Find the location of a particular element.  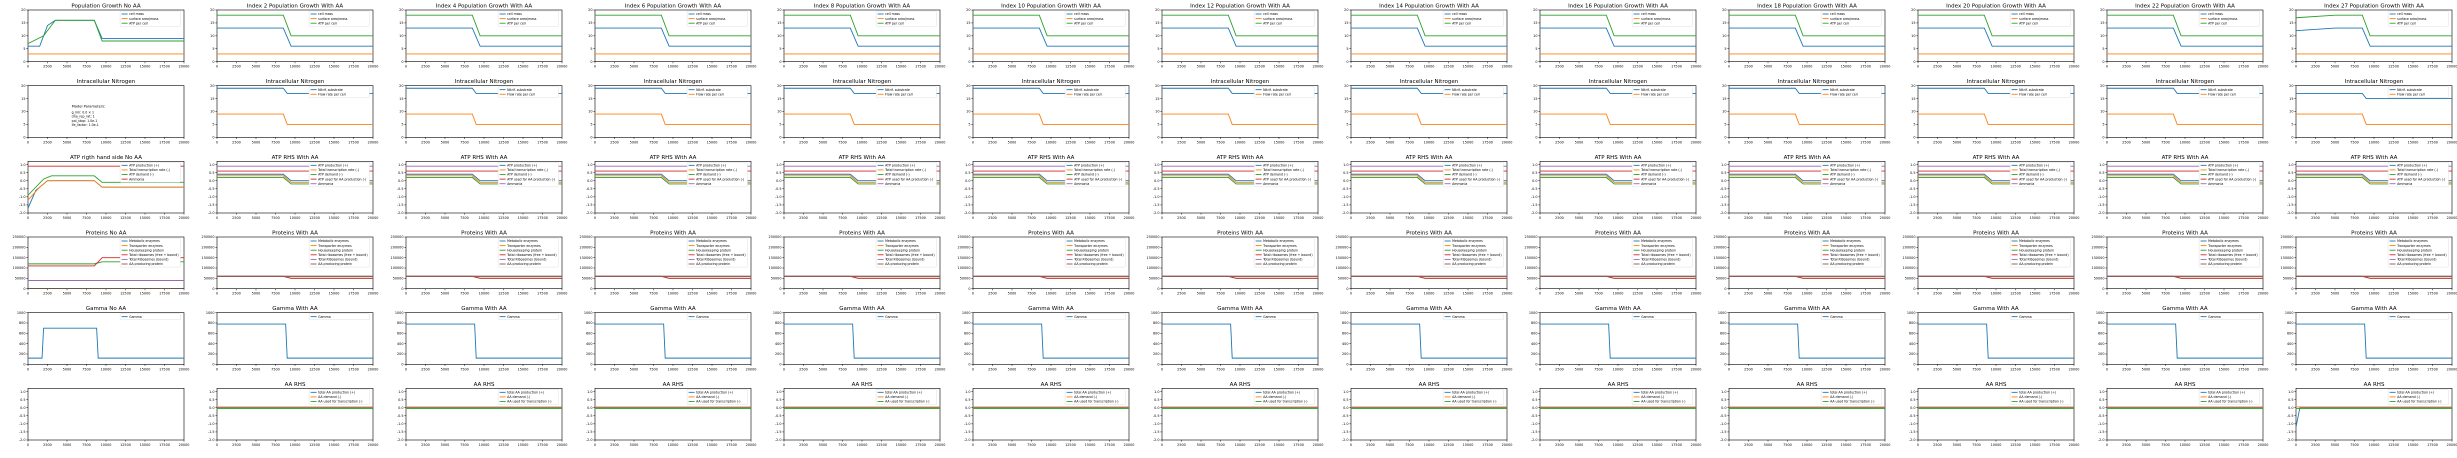

y-tick-label: 800 is located at coordinates (22, 323).